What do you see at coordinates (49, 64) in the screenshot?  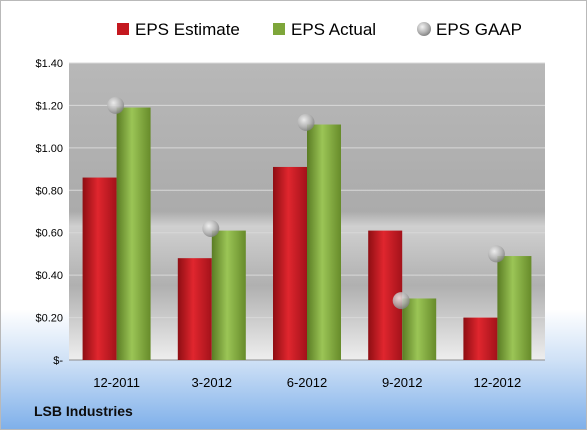 I see `y-tick-label: $1.40` at bounding box center [49, 64].